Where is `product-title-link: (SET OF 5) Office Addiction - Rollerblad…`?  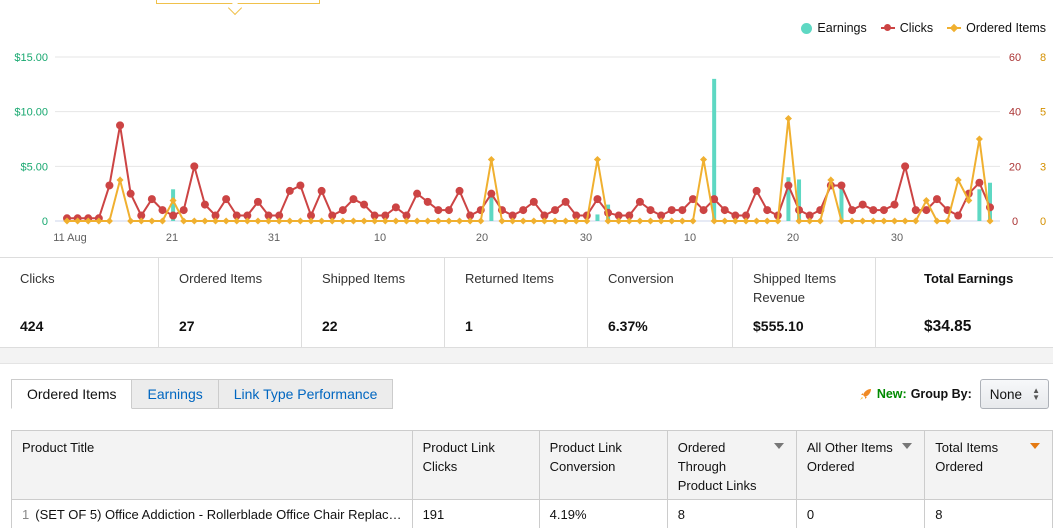
product-title-link: (SET OF 5) Office Addiction - Rollerblad… is located at coordinates (218, 514).